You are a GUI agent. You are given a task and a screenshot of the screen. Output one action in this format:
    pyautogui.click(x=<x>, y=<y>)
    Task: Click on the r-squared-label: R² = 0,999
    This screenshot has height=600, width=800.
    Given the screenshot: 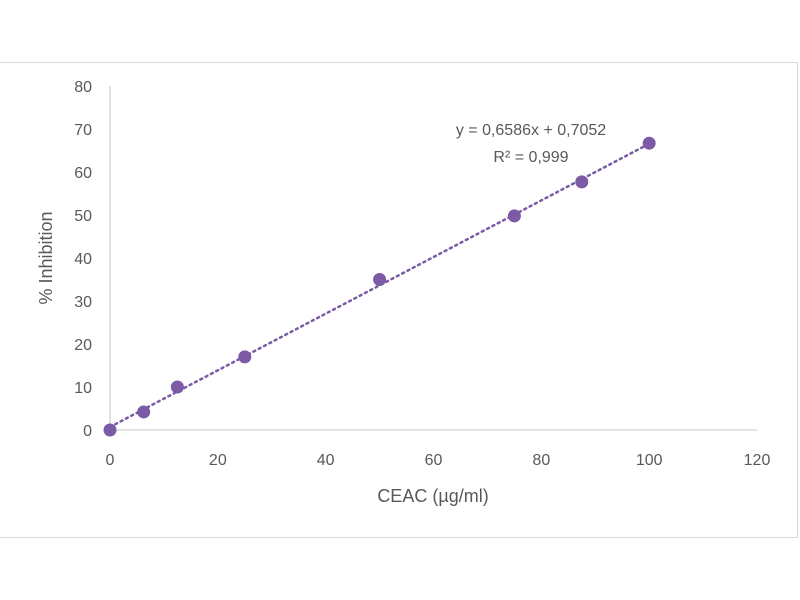 What is the action you would take?
    pyautogui.click(x=530, y=157)
    